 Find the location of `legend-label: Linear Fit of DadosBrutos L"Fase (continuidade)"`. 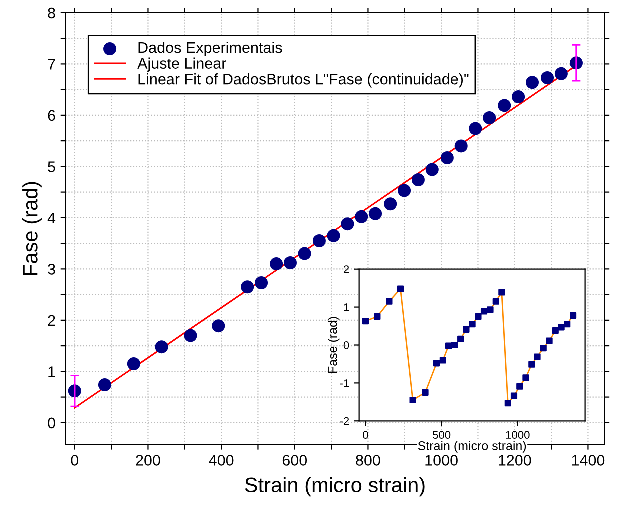

legend-label: Linear Fit of DadosBrutos L"Fase (continuidade)" is located at coordinates (303, 81).